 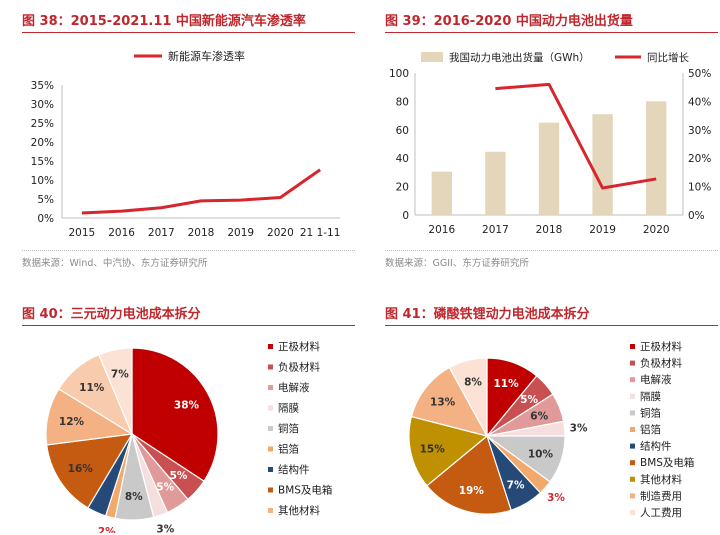 What do you see at coordinates (457, 263) in the screenshot?
I see `figure-39-source: 数据来源：GGII、东方证券研究所` at bounding box center [457, 263].